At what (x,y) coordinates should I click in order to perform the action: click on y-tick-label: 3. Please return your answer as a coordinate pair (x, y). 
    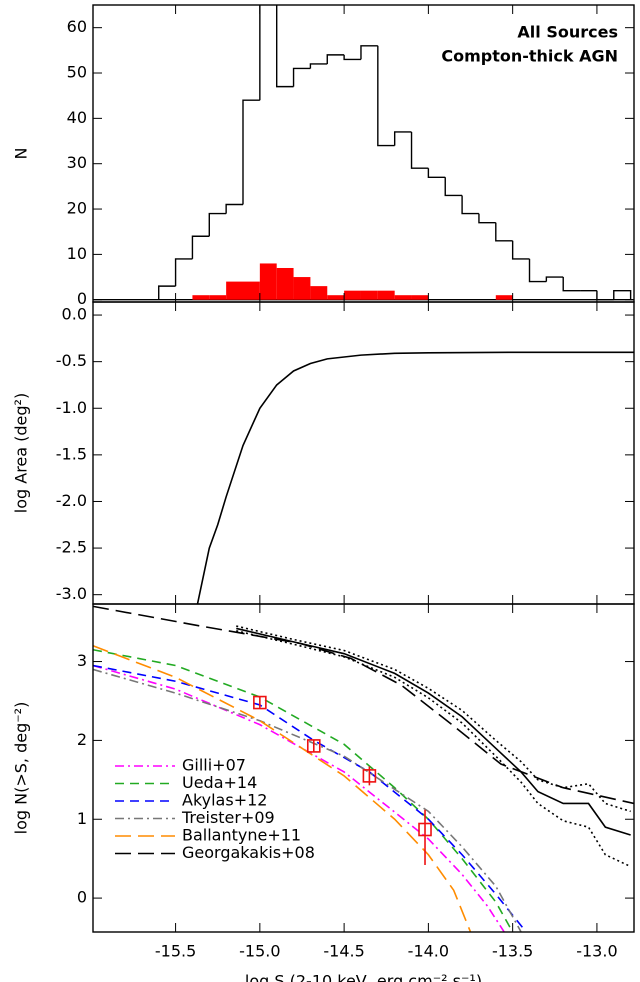
    Looking at the image, I should click on (82, 660).